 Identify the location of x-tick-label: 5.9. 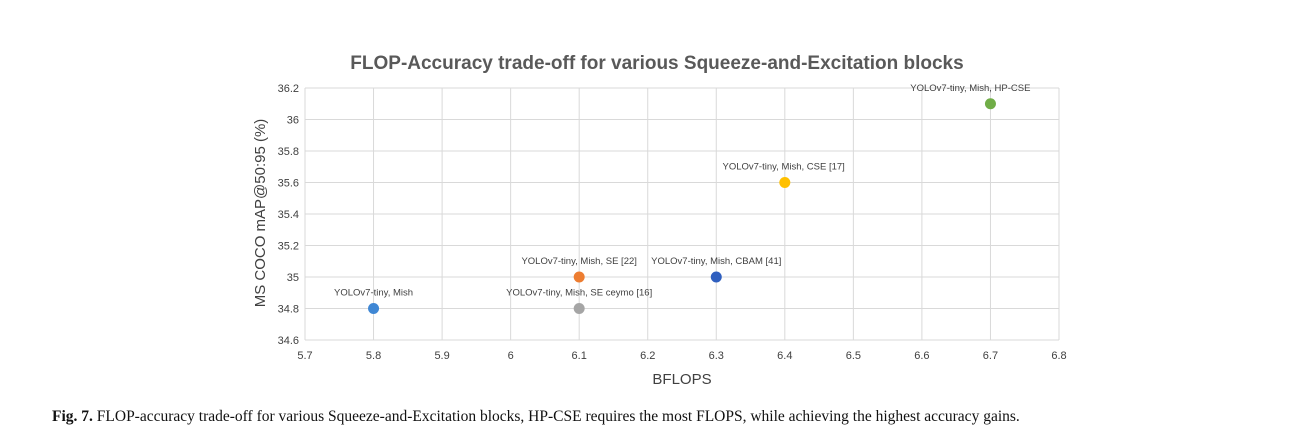
(441, 356).